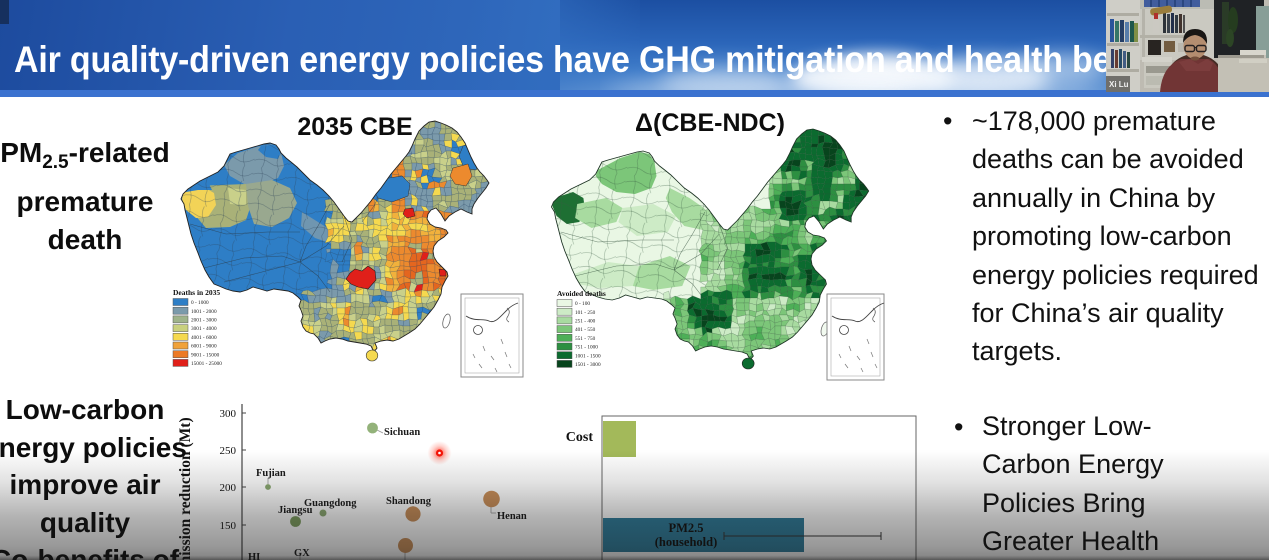 Image resolution: width=1269 pixels, height=560 pixels. I want to click on svg-text: Xi Lu, so click(1119, 84).